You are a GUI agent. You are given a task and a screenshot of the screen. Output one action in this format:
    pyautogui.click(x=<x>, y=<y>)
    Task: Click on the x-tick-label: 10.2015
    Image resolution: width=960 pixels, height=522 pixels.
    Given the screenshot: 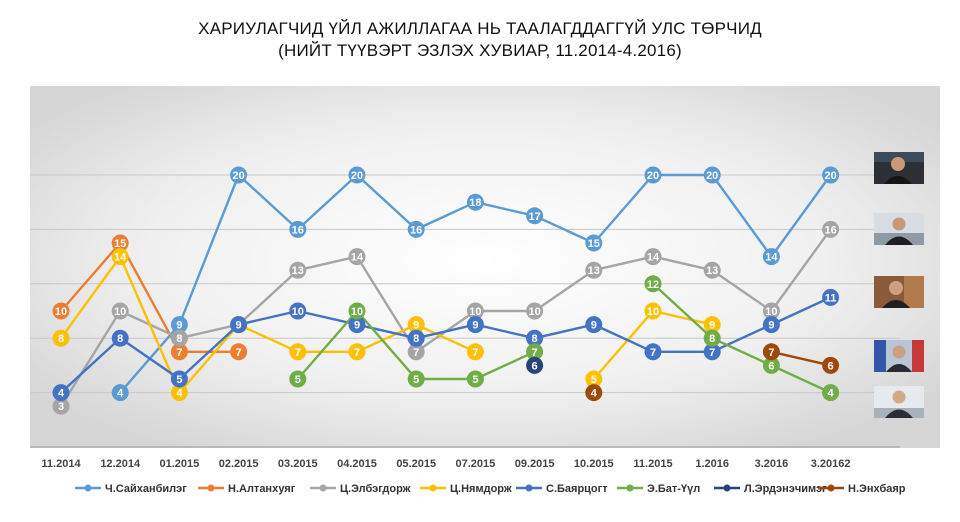 What is the action you would take?
    pyautogui.click(x=594, y=464)
    